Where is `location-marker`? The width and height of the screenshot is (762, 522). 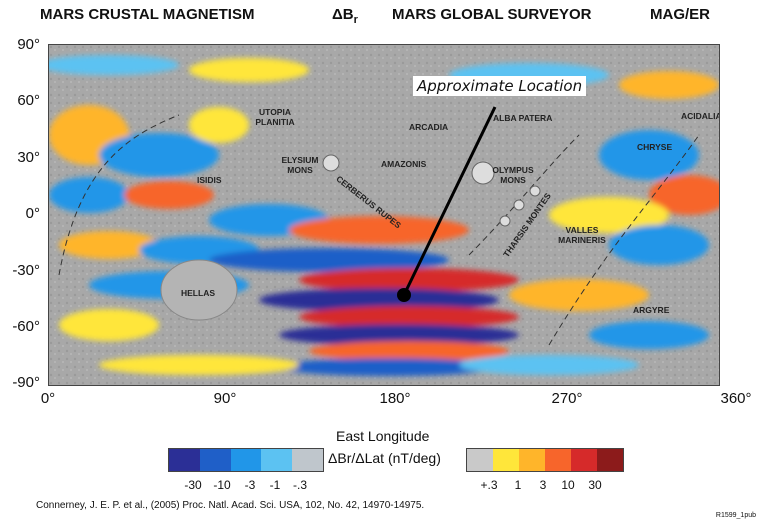 location-marker is located at coordinates (404, 295).